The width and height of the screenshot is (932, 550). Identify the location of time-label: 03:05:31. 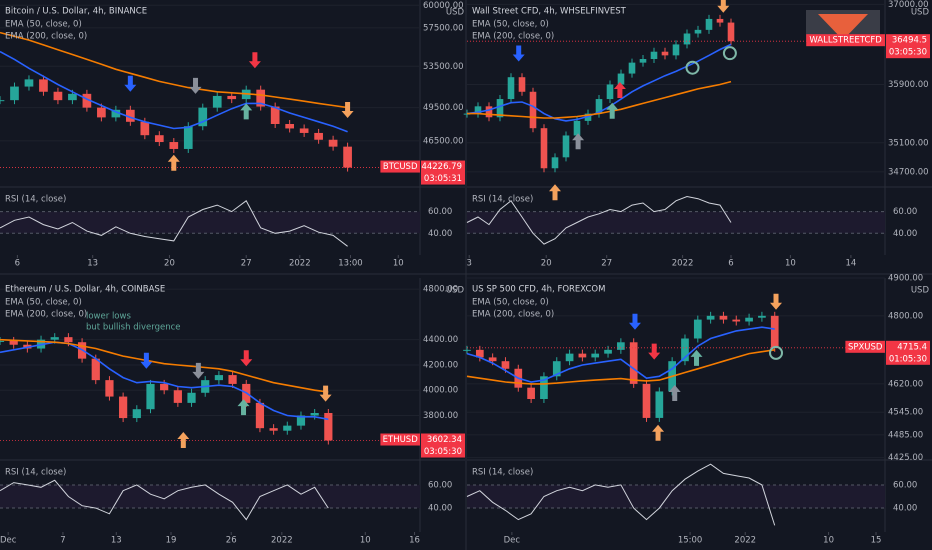
(443, 179).